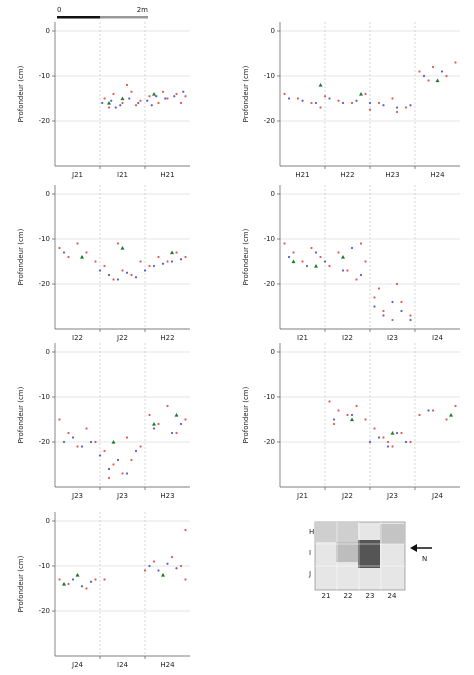  Describe the element at coordinates (103, 590) in the screenshot. I see `panel: 0 -10 -20 J24 I24 H24 Profondeur (cm)` at that location.